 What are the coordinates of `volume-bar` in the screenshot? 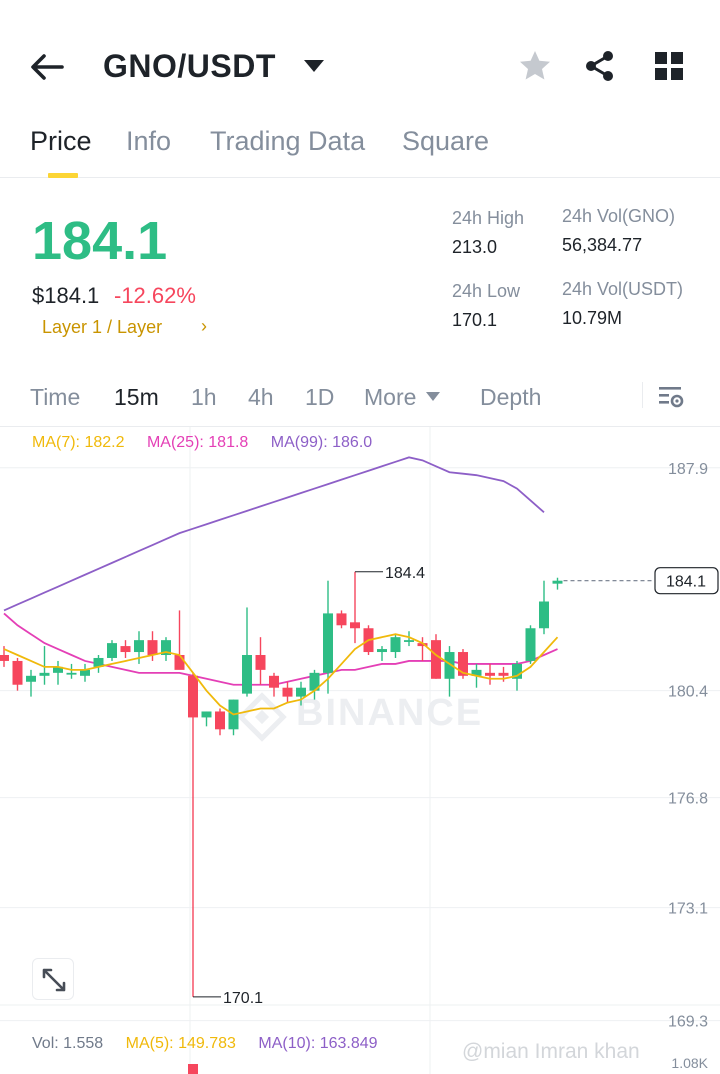 It's located at (193, 1069).